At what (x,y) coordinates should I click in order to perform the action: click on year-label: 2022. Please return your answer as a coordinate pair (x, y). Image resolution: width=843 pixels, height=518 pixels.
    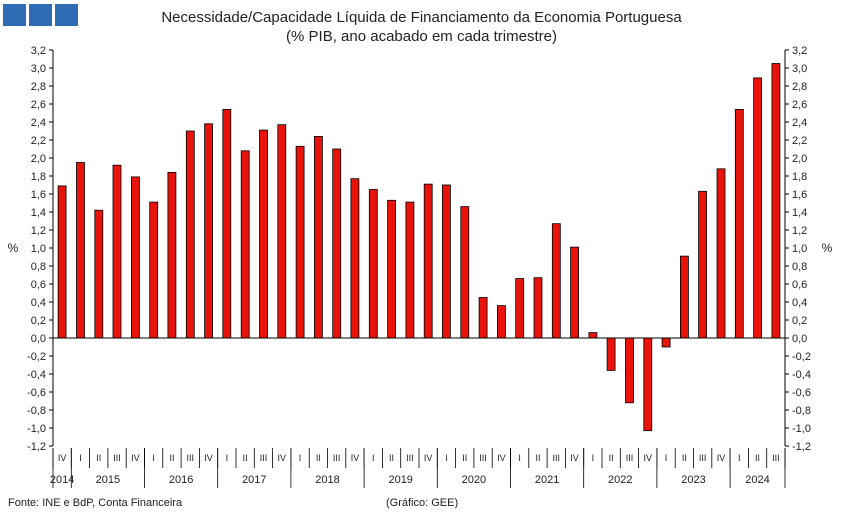
    Looking at the image, I should click on (620, 480).